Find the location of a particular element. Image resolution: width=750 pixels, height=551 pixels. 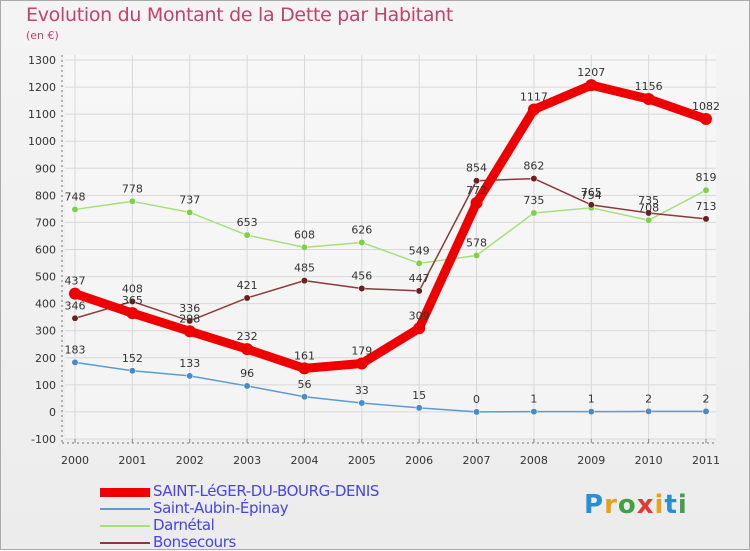

data-label-1: 183 is located at coordinates (75, 349).